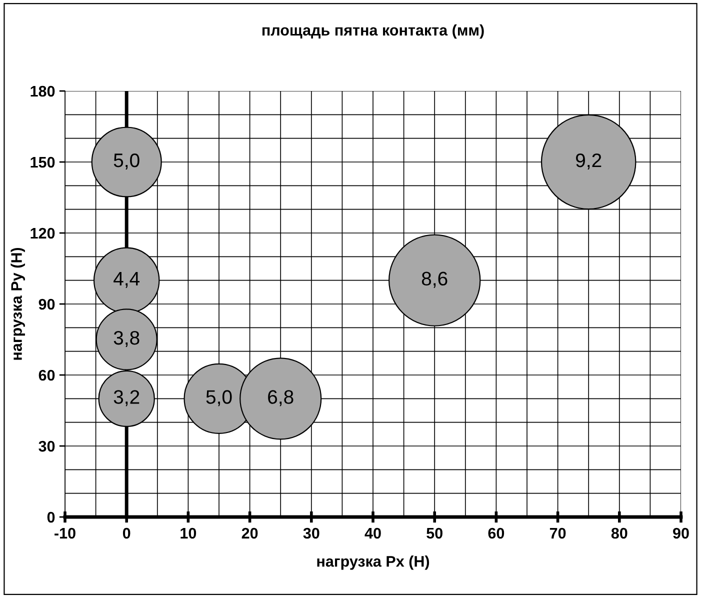 The image size is (701, 598). Describe the element at coordinates (127, 398) in the screenshot. I see `data-label: 3,2` at that location.